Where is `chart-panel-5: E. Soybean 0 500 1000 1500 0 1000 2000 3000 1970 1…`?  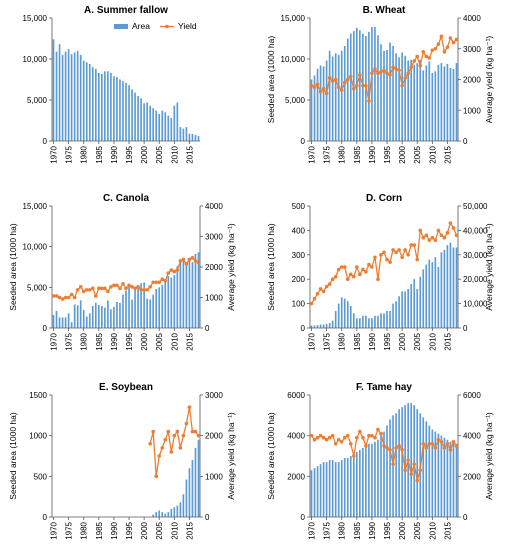
chart-panel-5: E. Soybean 0 500 1000 1500 0 1000 2000 3000 1970 1… is located at coordinates (122, 461).